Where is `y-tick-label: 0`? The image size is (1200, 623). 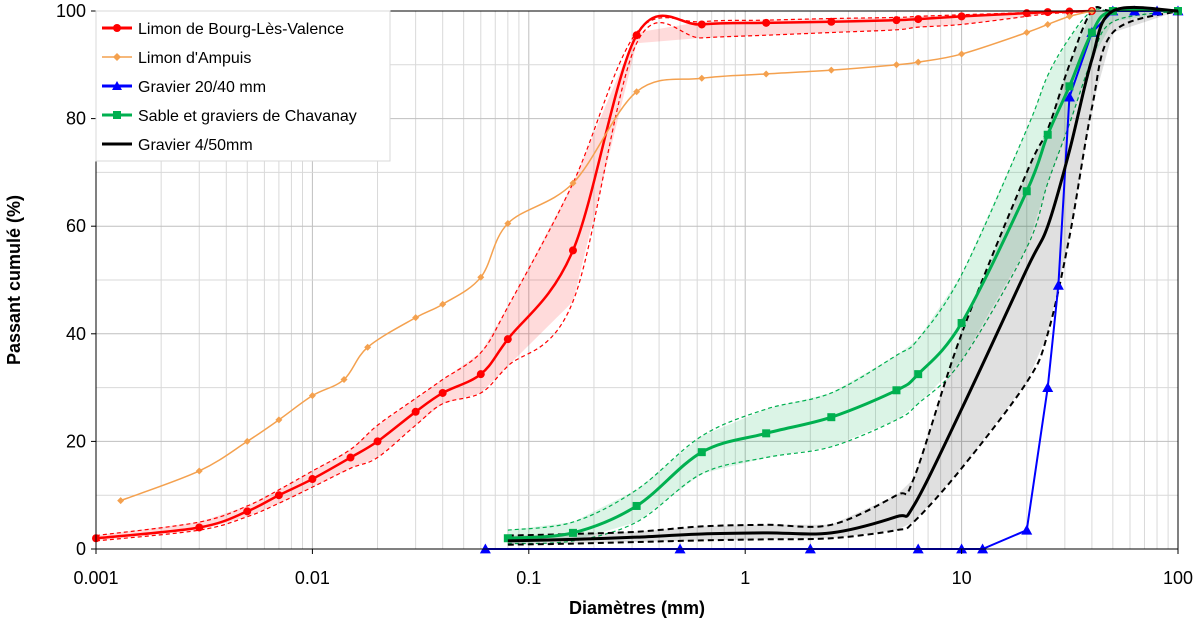
y-tick-label: 0 is located at coordinates (81, 549).